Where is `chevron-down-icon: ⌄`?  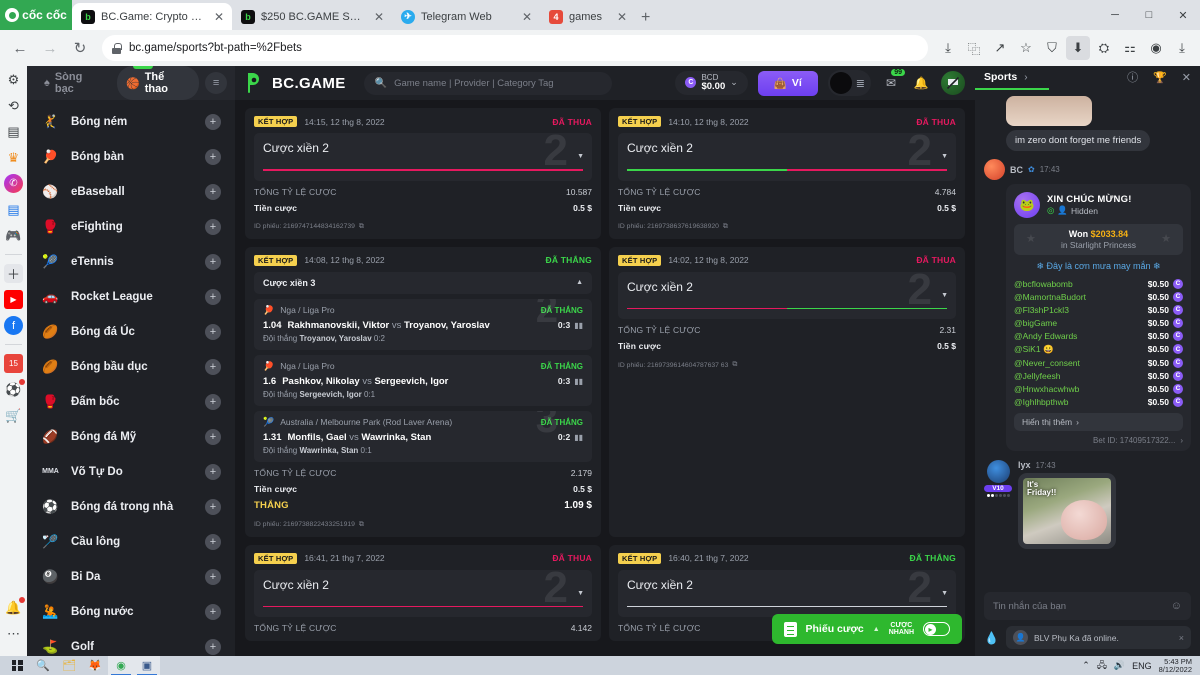 chevron-down-icon: ⌄ is located at coordinates (734, 82).